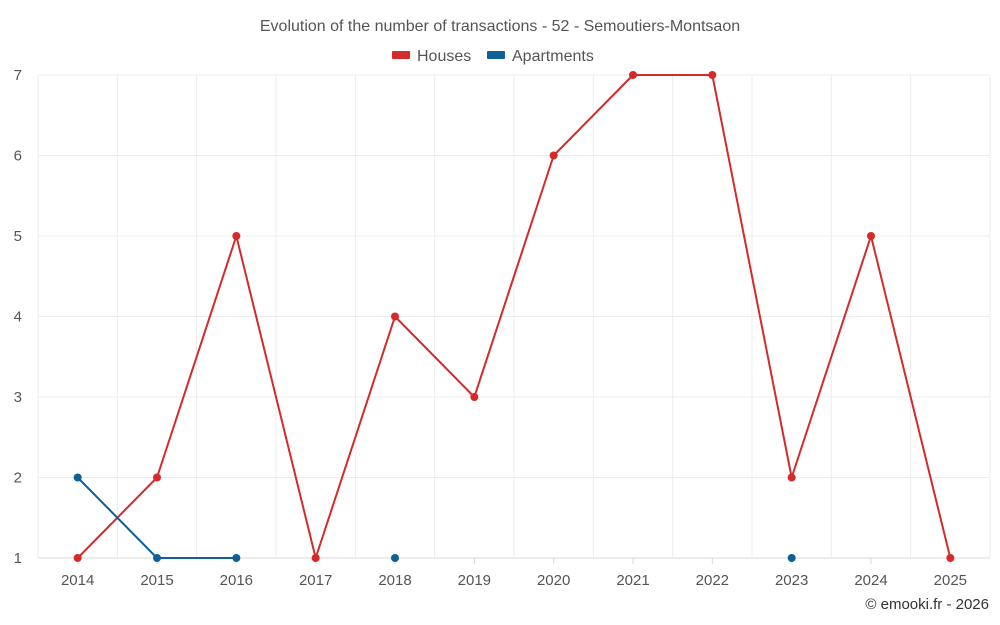 Image resolution: width=1000 pixels, height=625 pixels. Describe the element at coordinates (315, 580) in the screenshot. I see `x-tick-label: 2017` at that location.